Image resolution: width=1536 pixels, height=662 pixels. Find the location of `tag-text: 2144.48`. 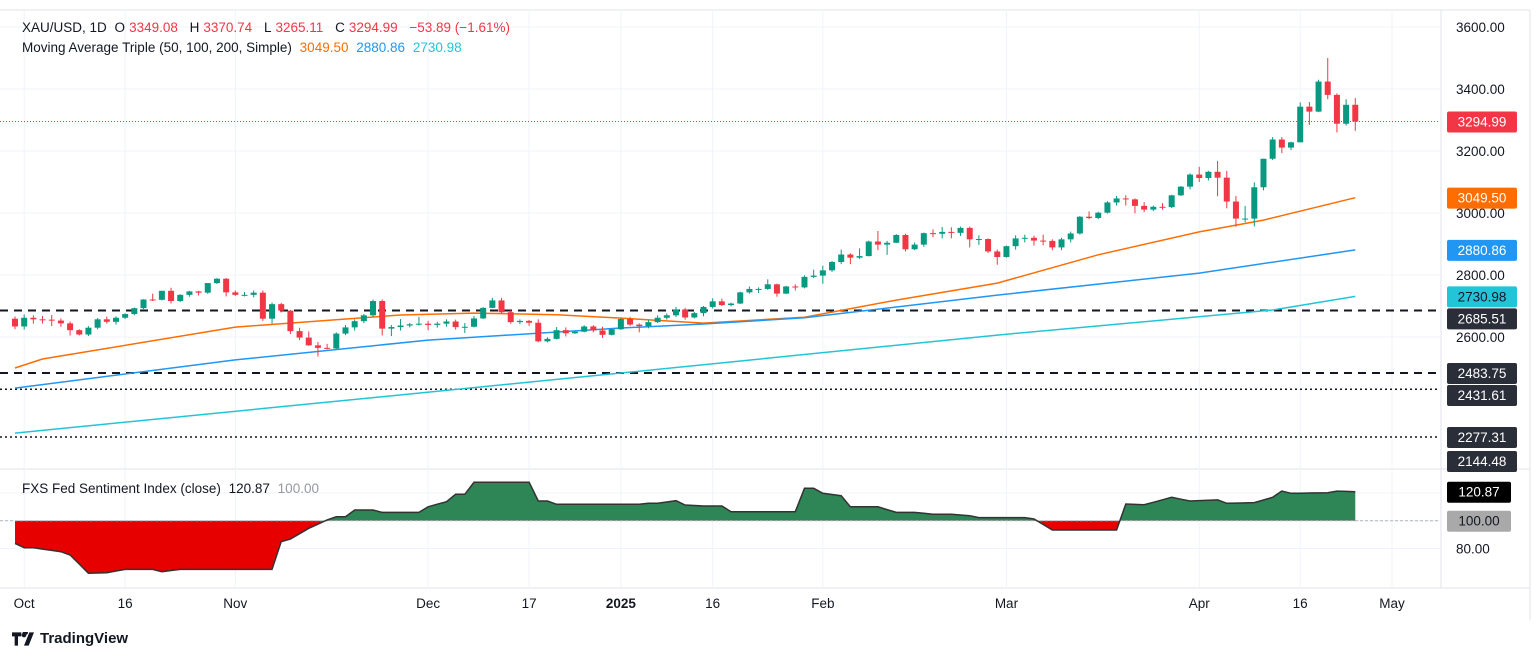

tag-text: 2144.48 is located at coordinates (1482, 461).